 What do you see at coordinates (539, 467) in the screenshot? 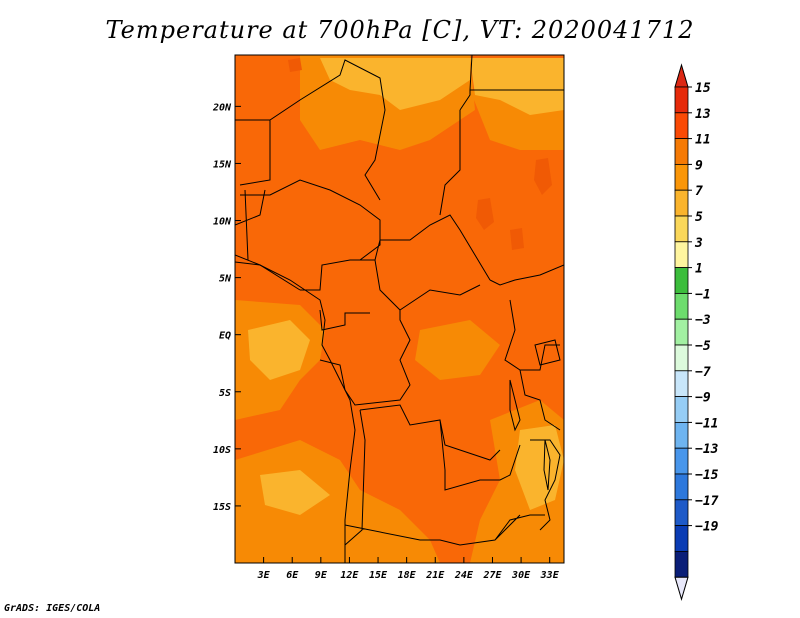
I see `field-7-9-se` at bounding box center [539, 467].